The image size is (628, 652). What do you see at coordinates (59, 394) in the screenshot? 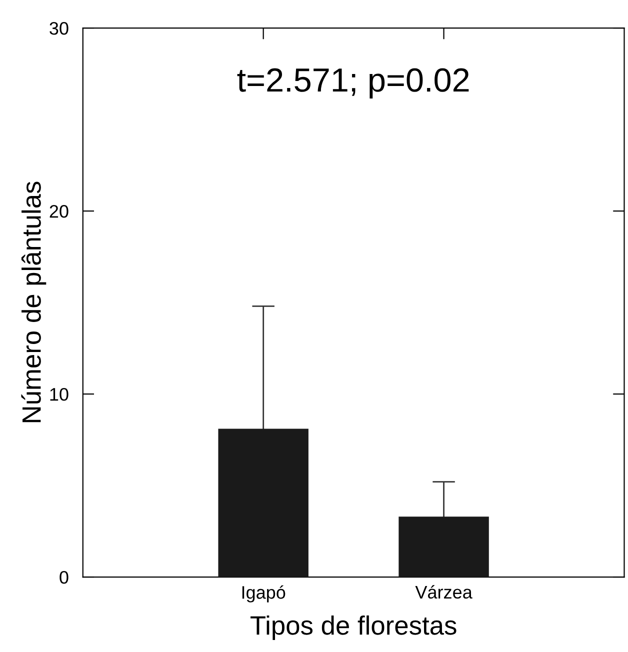
I see `y-tick-label: 10` at bounding box center [59, 394].